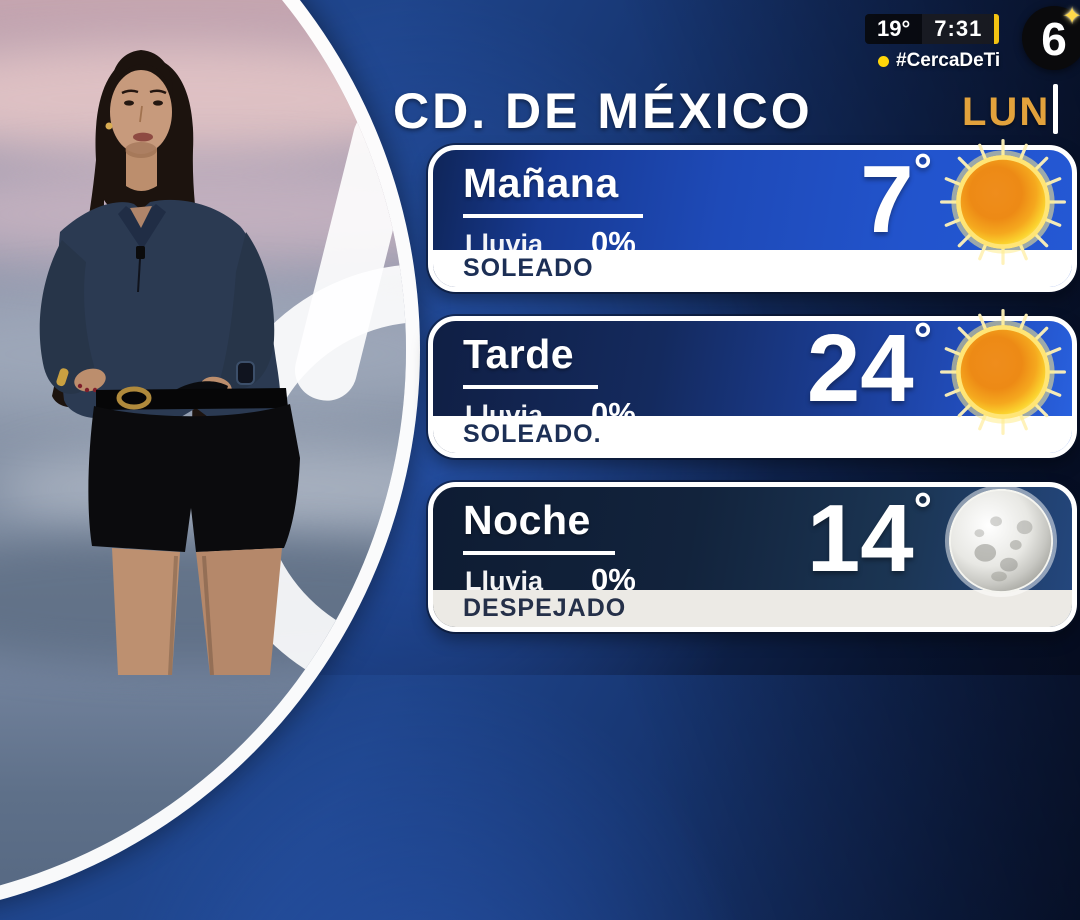  I want to click on hashtag-row: #CercaDeTi, so click(939, 61).